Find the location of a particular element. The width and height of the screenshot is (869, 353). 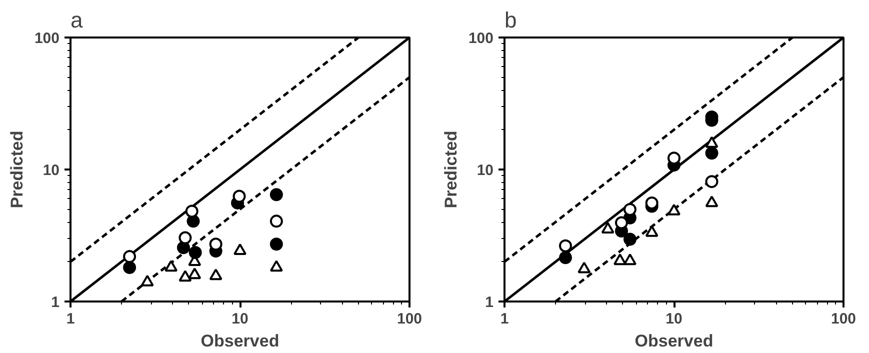

chart-title: a is located at coordinates (77, 20).